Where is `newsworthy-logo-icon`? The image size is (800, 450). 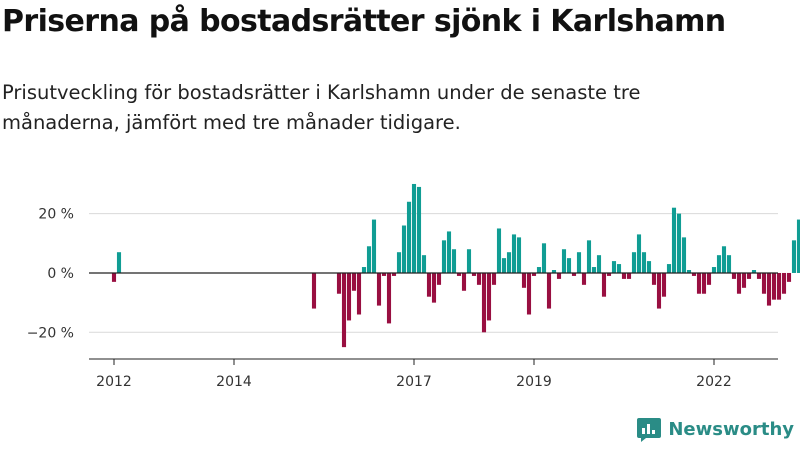 newsworthy-logo-icon is located at coordinates (649, 430).